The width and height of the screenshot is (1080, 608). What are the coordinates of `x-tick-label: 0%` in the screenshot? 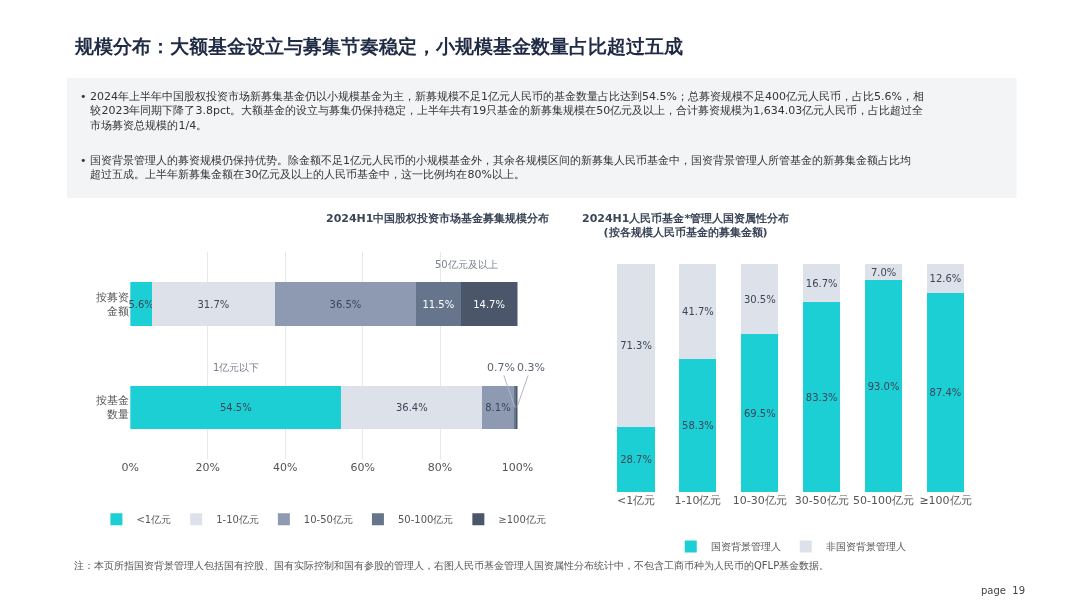 It's located at (130, 468).